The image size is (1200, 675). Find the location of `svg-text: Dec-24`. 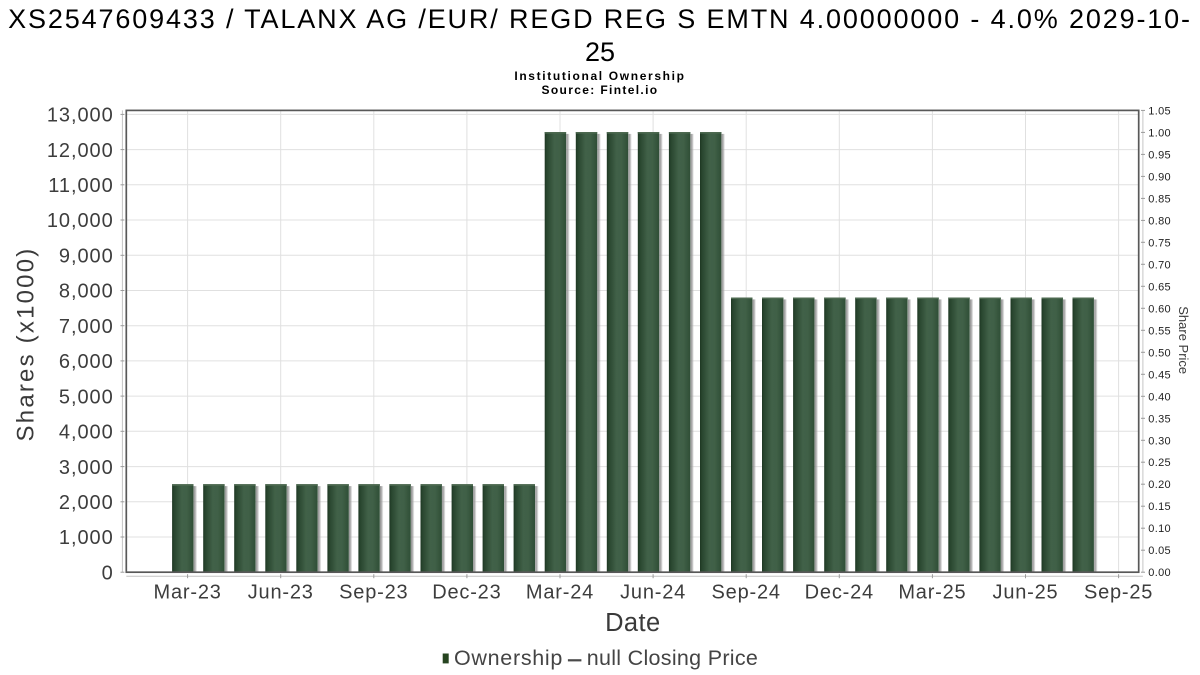

svg-text: Dec-24 is located at coordinates (839, 593).